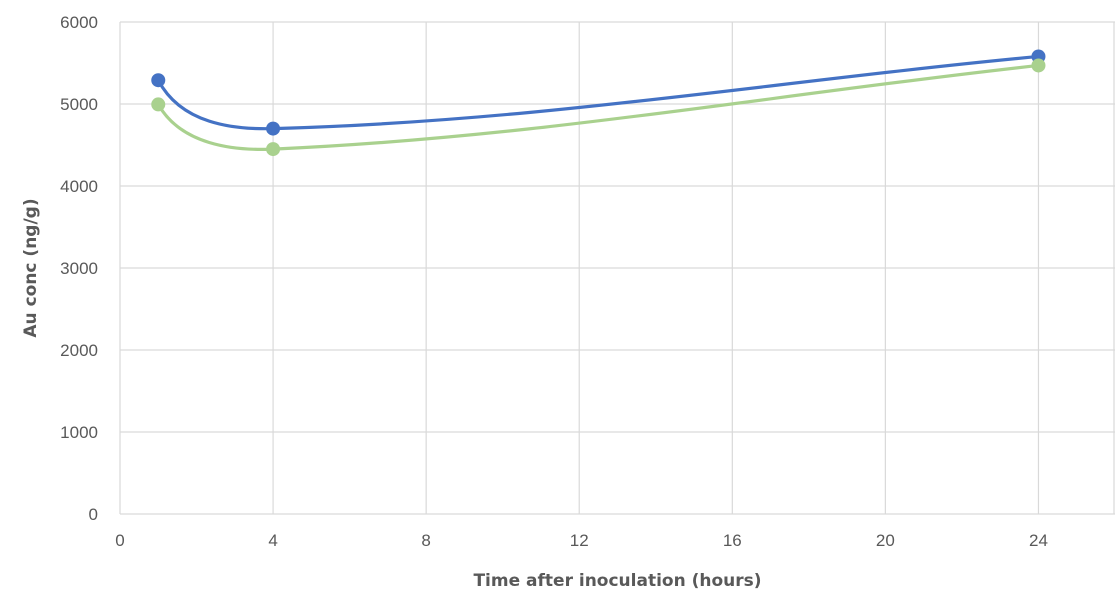 The width and height of the screenshot is (1115, 596). I want to click on x-tick-label: 12, so click(579, 540).